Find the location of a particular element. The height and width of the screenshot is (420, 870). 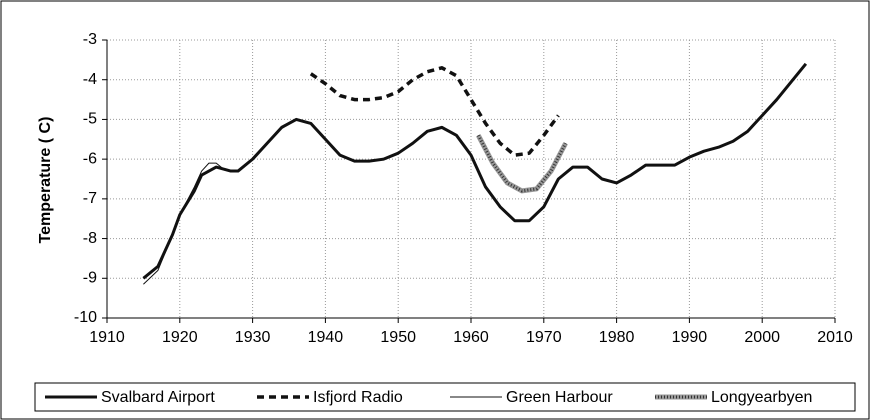

x-tick-label: 1970 is located at coordinates (544, 337).